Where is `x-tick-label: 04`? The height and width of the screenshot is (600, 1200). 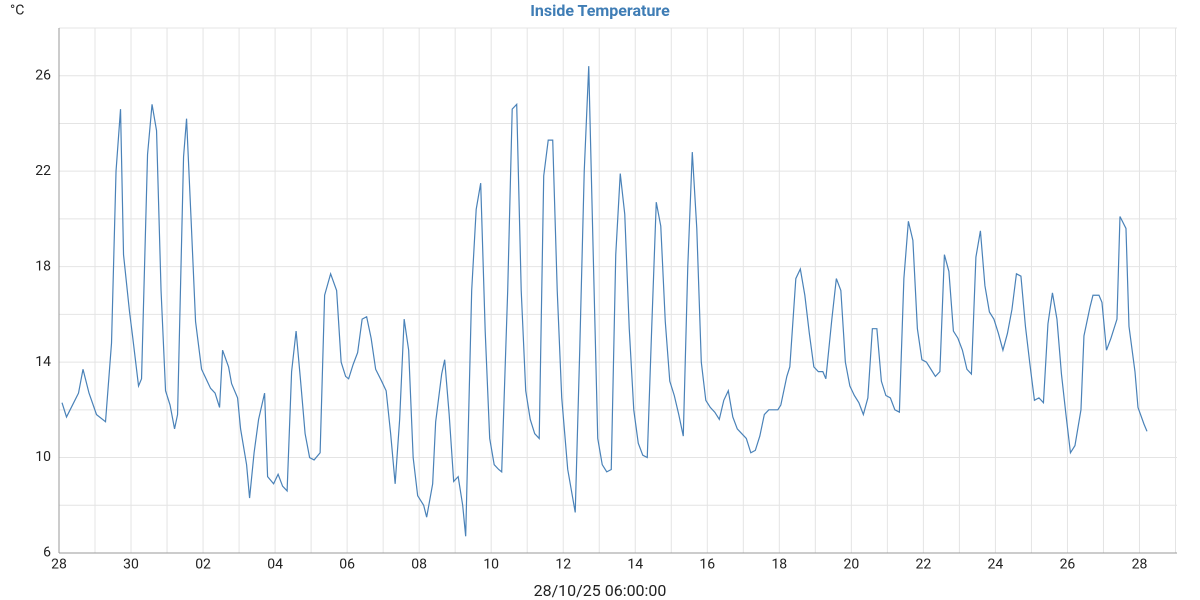 x-tick-label: 04 is located at coordinates (275, 565).